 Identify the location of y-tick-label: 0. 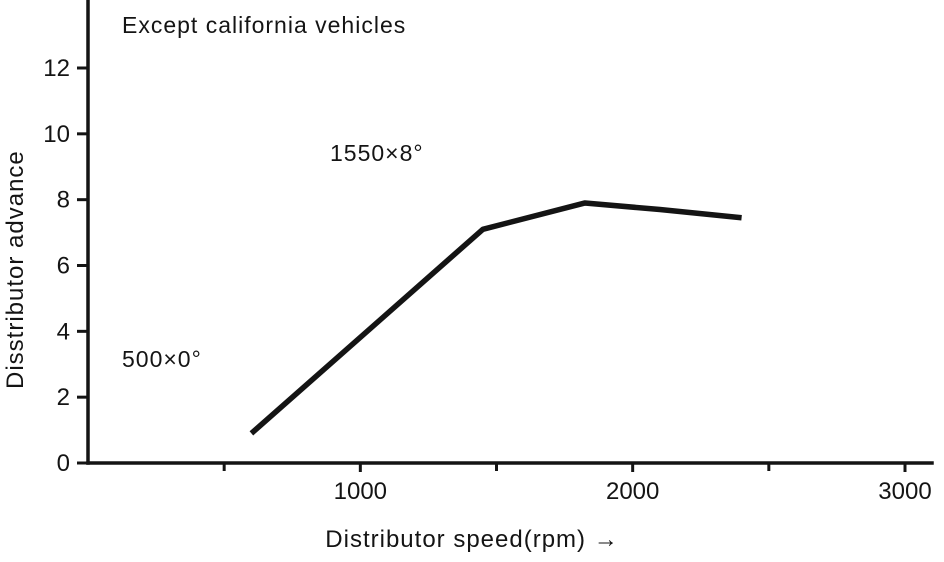
(63, 463).